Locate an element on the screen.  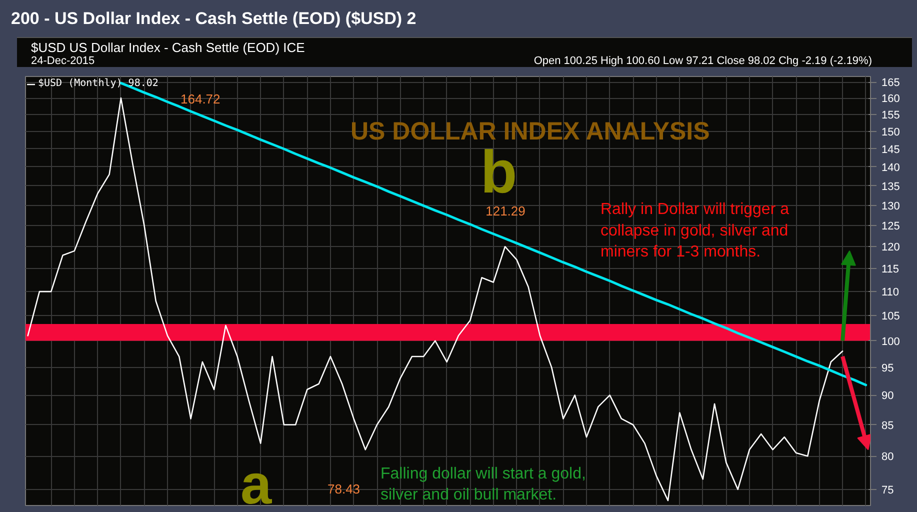
annotation: 78.43 is located at coordinates (344, 489).